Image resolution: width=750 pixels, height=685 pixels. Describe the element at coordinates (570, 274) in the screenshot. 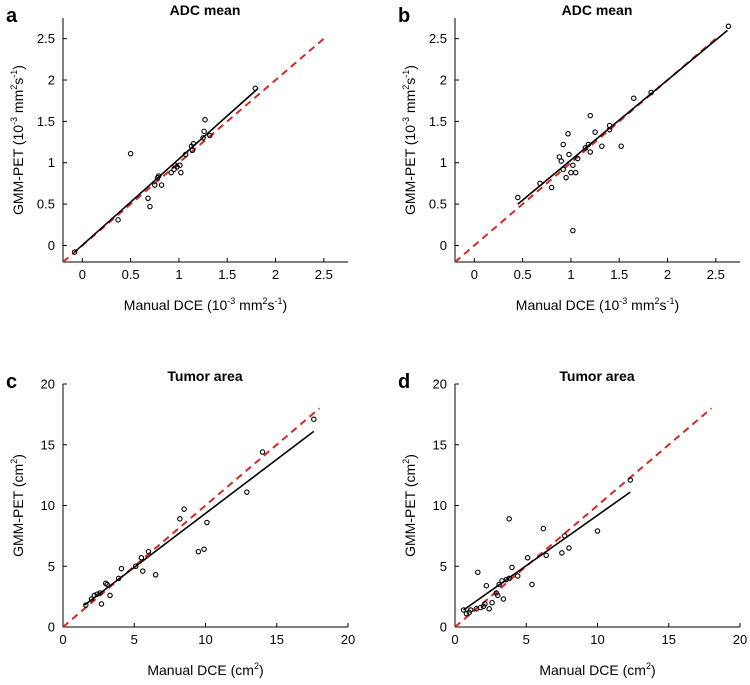

I see `x-tick-label: 1` at that location.